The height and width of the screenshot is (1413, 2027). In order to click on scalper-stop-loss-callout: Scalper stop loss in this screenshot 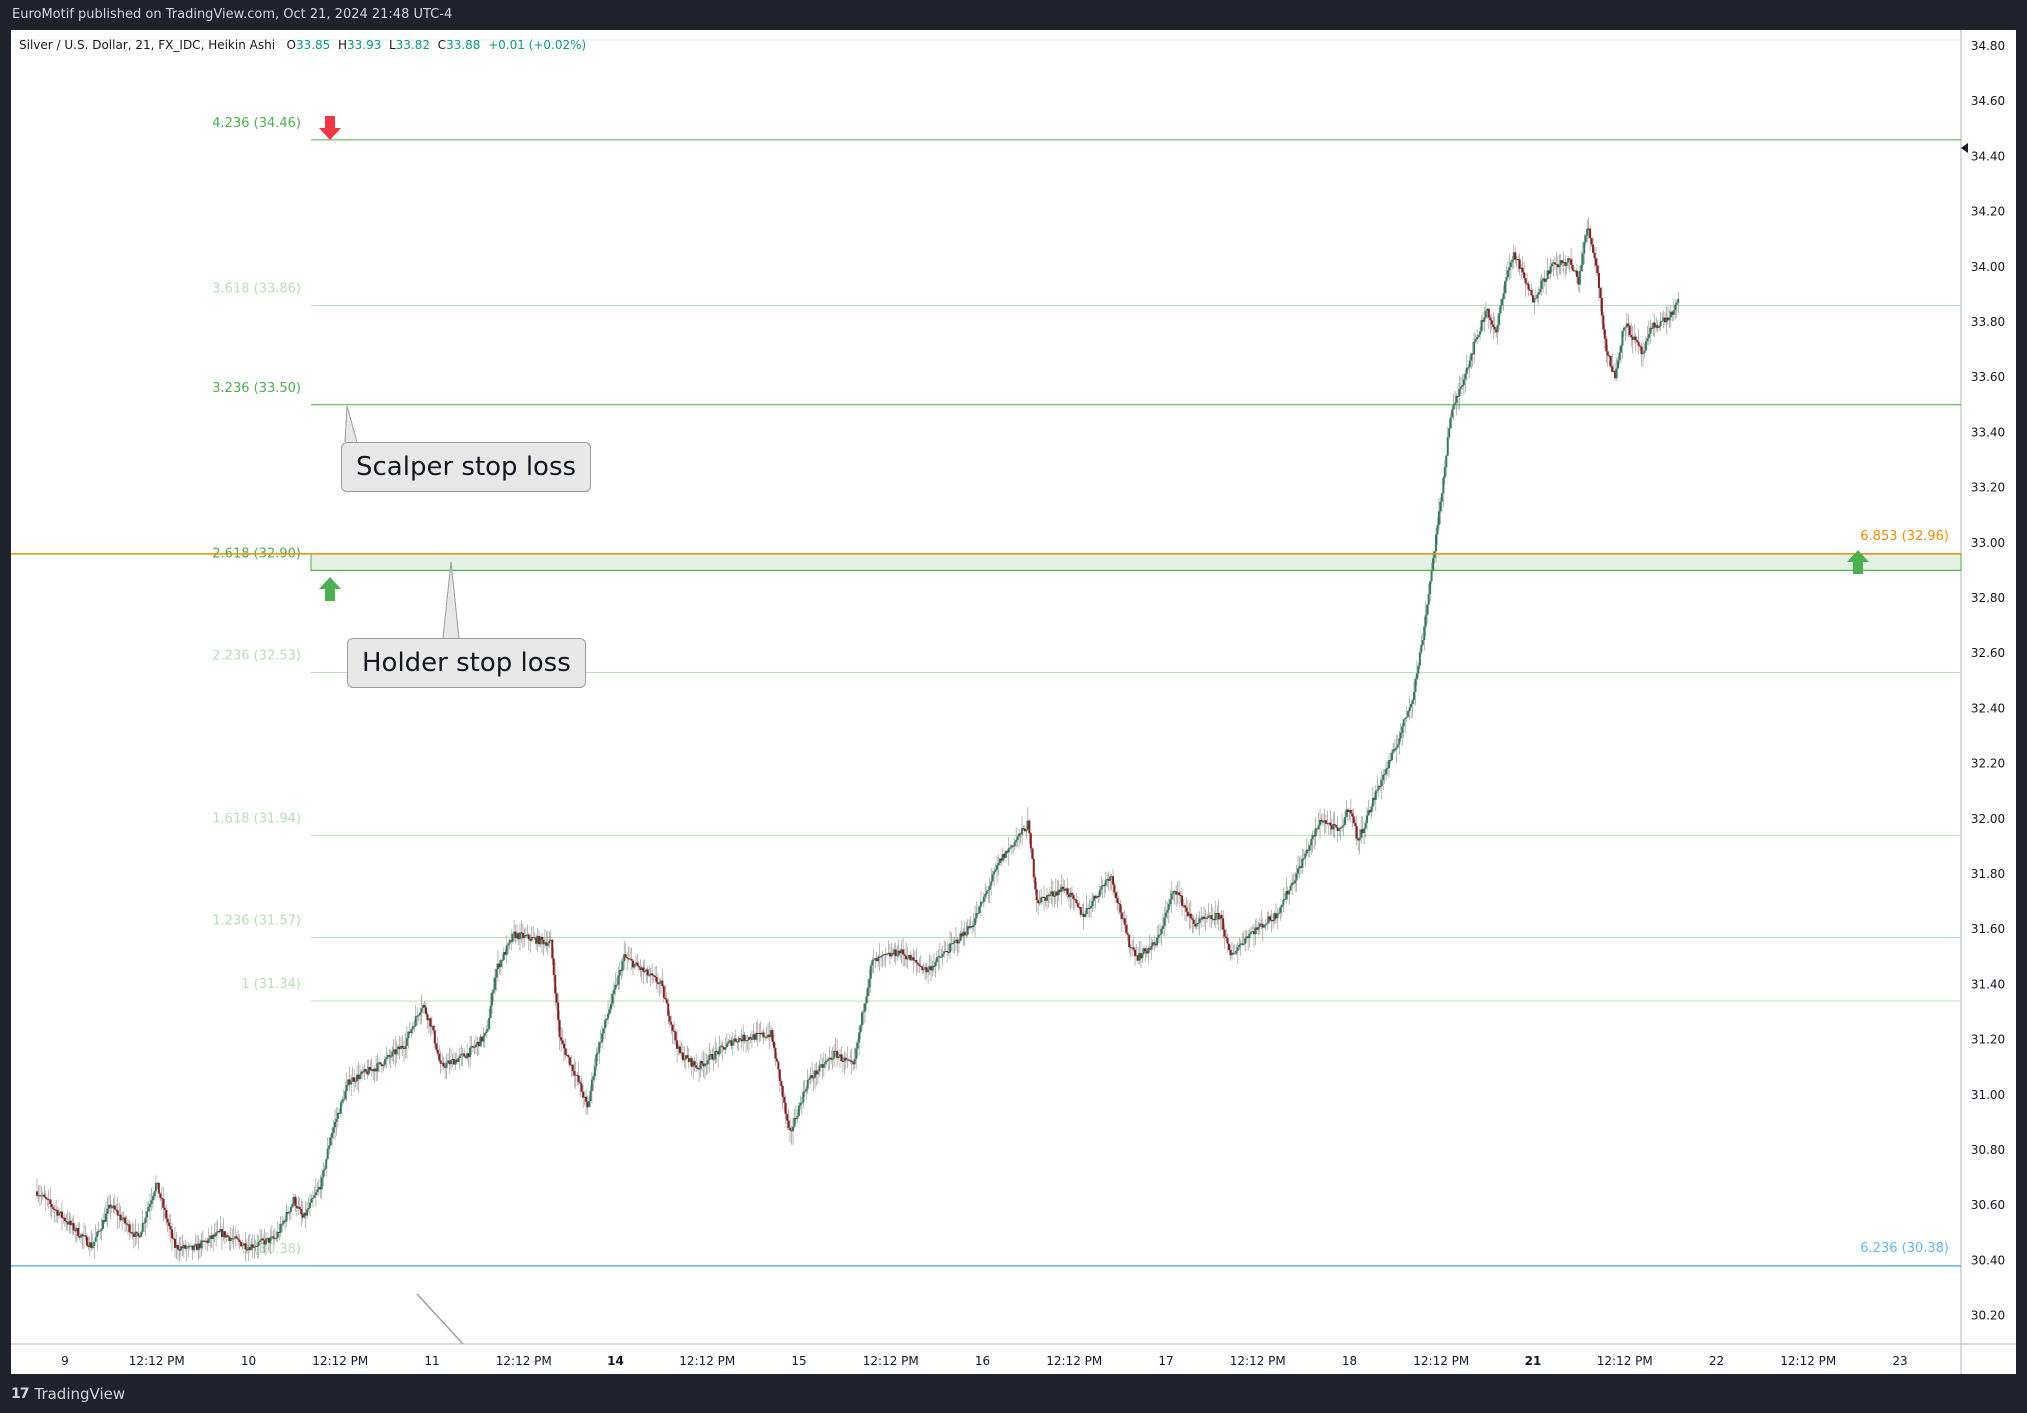, I will do `click(466, 467)`.